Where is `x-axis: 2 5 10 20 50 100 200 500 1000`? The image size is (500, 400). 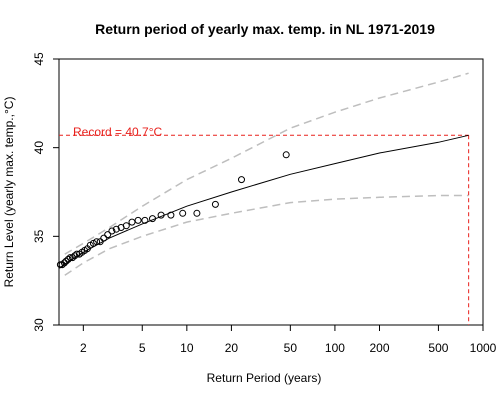 x-axis: 2 5 10 20 50 100 200 500 1000 is located at coordinates (288, 340).